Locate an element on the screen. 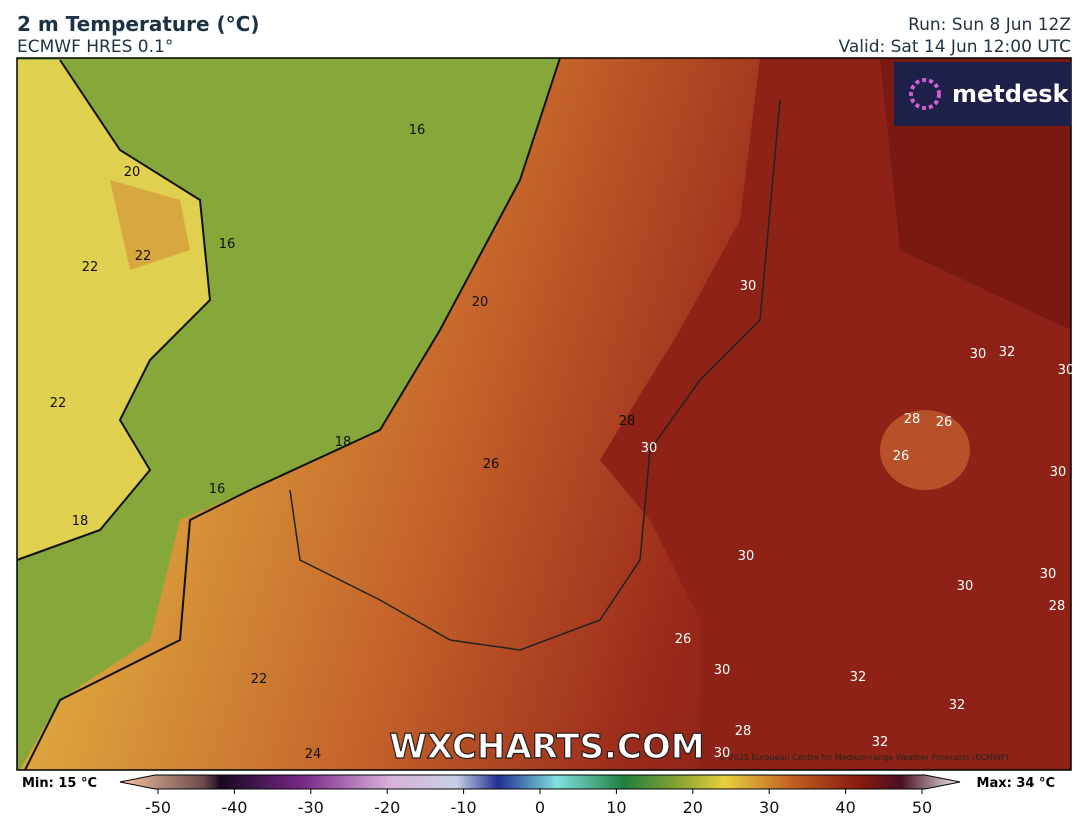 The height and width of the screenshot is (833, 1088). colorbar is located at coordinates (540, 782).